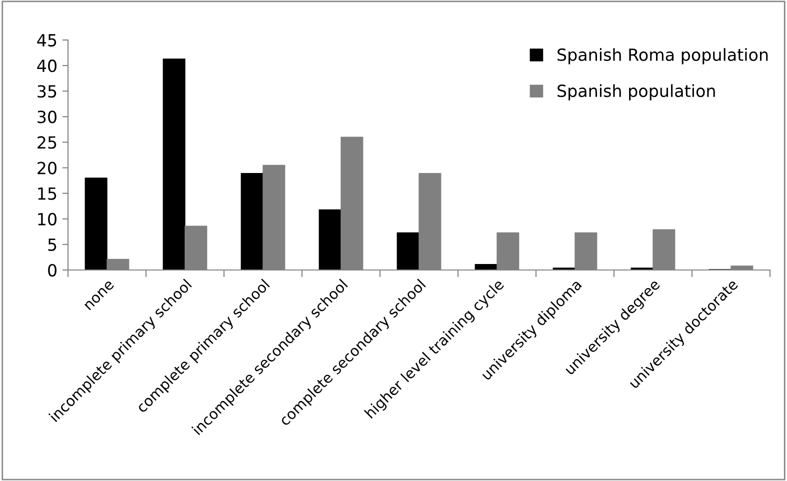  What do you see at coordinates (52, 245) in the screenshot?
I see `y-tick-label: 5` at bounding box center [52, 245].